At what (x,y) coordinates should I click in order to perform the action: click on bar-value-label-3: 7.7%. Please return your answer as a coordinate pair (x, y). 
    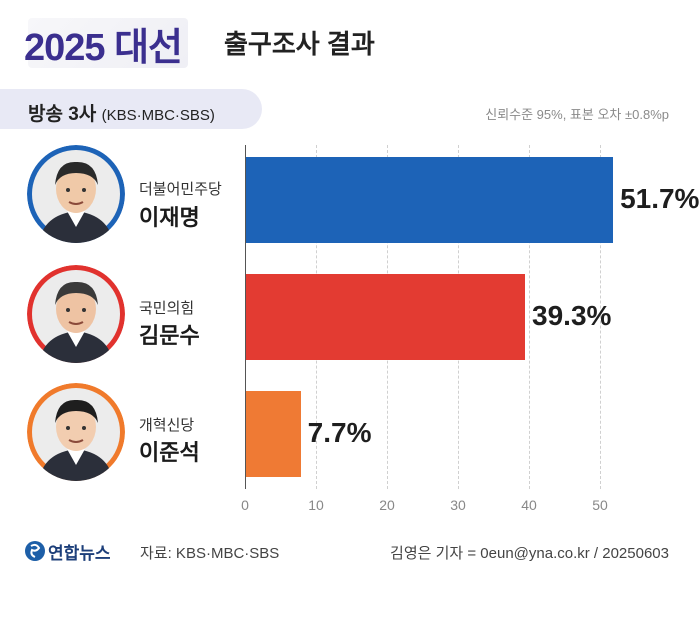
    Looking at the image, I should click on (339, 432).